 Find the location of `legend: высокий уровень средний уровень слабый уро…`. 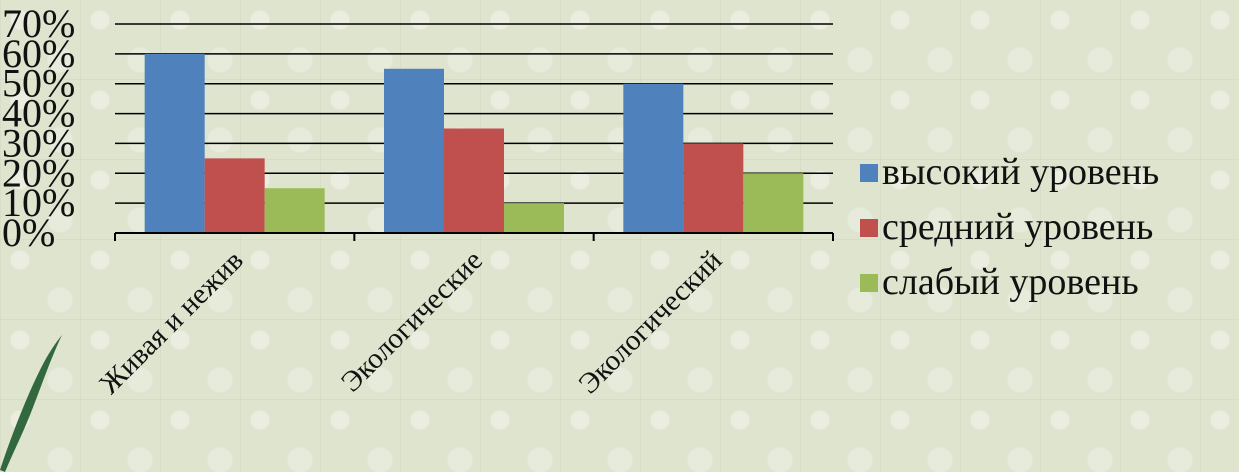

legend: высокий уровень средний уровень слабый уро… is located at coordinates (1009, 227).